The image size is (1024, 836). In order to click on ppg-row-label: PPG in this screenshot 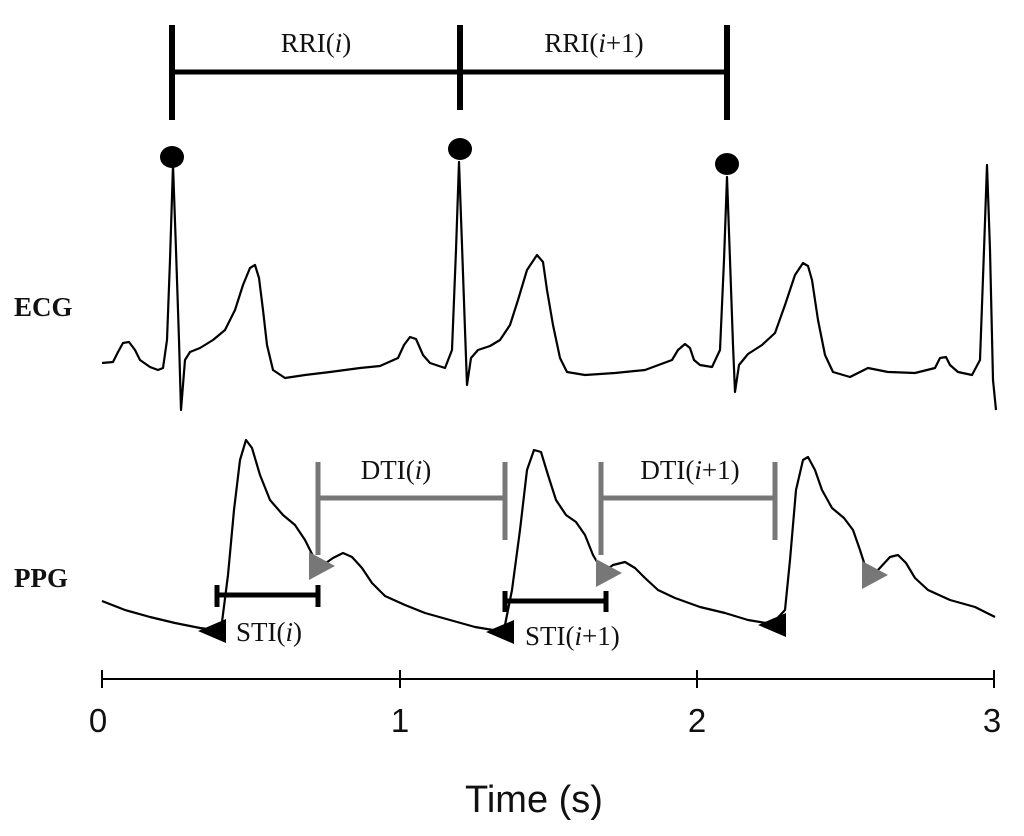, I will do `click(41, 578)`.